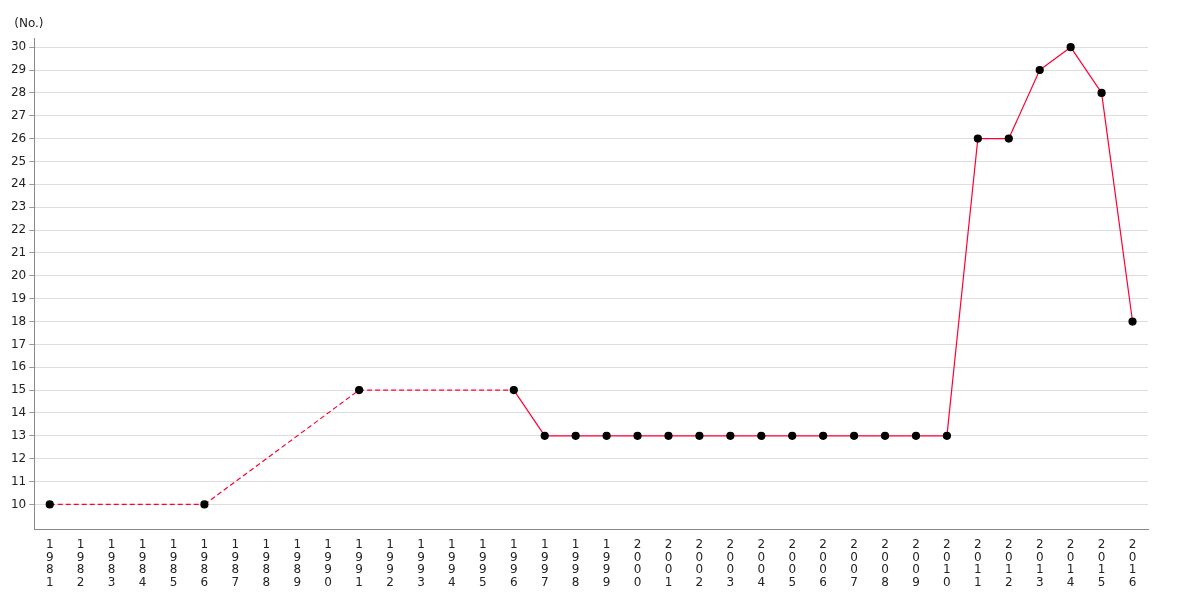 This screenshot has width=1180, height=600. What do you see at coordinates (235, 563) in the screenshot?
I see `x-tick-label: 1987` at bounding box center [235, 563].